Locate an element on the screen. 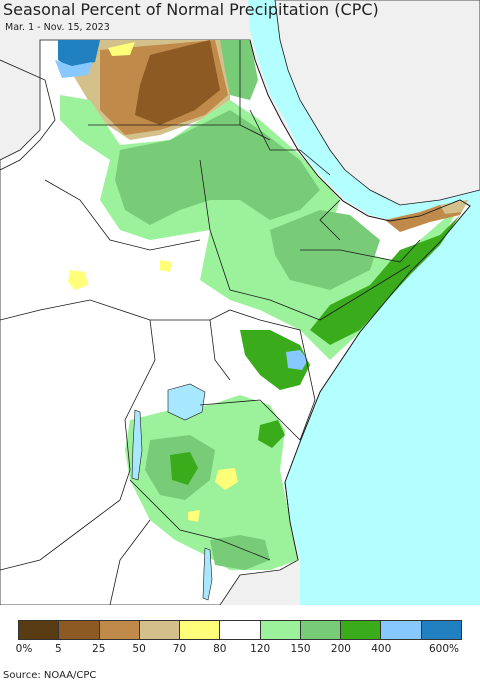 This screenshot has height=685, width=480. legend-tick-label: 70 is located at coordinates (179, 649).